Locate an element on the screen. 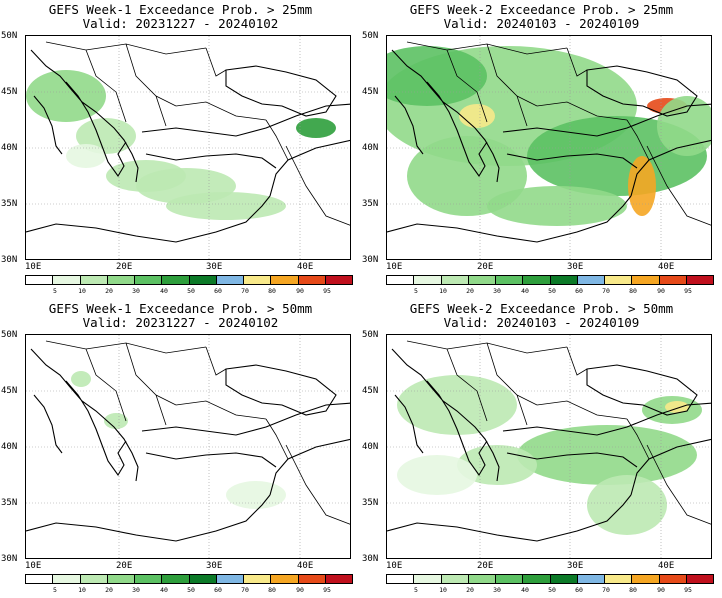  panel-title: GEFS Week-1 Exceedance Prob. > 25mm is located at coordinates (180, 9).